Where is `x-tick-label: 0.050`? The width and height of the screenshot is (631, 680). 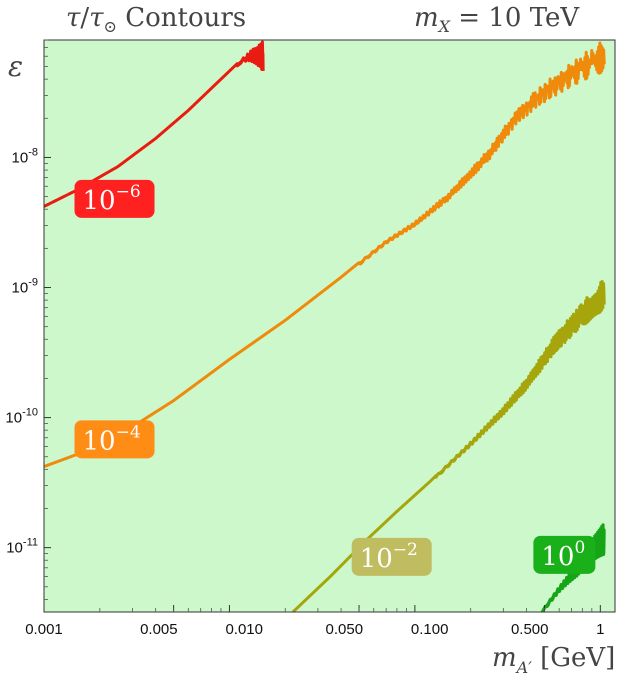
x-tick-label: 0.050 is located at coordinates (345, 629).